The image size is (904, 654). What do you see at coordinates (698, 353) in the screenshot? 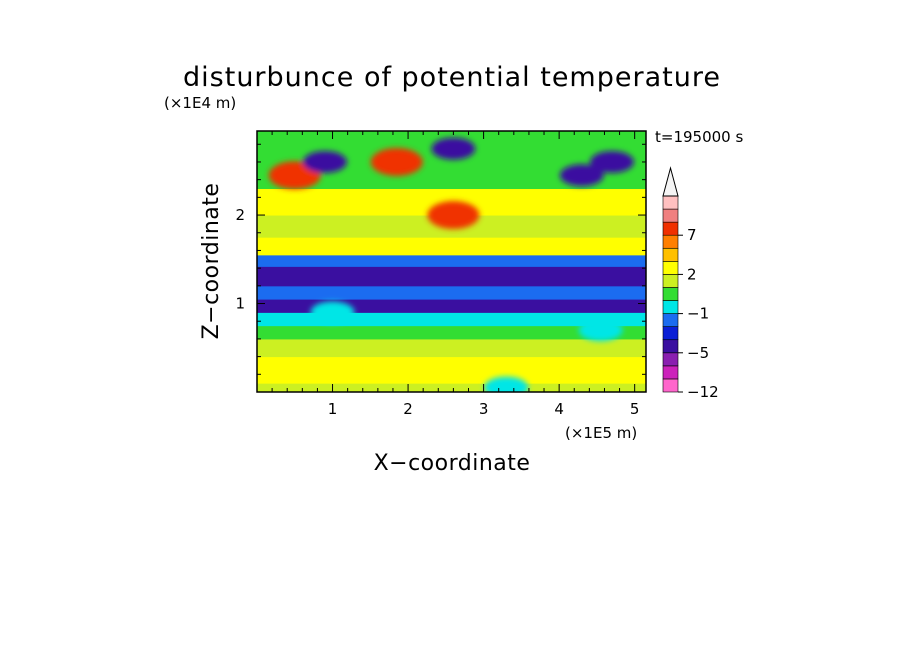
I see `colorbar-label: −5` at bounding box center [698, 353].